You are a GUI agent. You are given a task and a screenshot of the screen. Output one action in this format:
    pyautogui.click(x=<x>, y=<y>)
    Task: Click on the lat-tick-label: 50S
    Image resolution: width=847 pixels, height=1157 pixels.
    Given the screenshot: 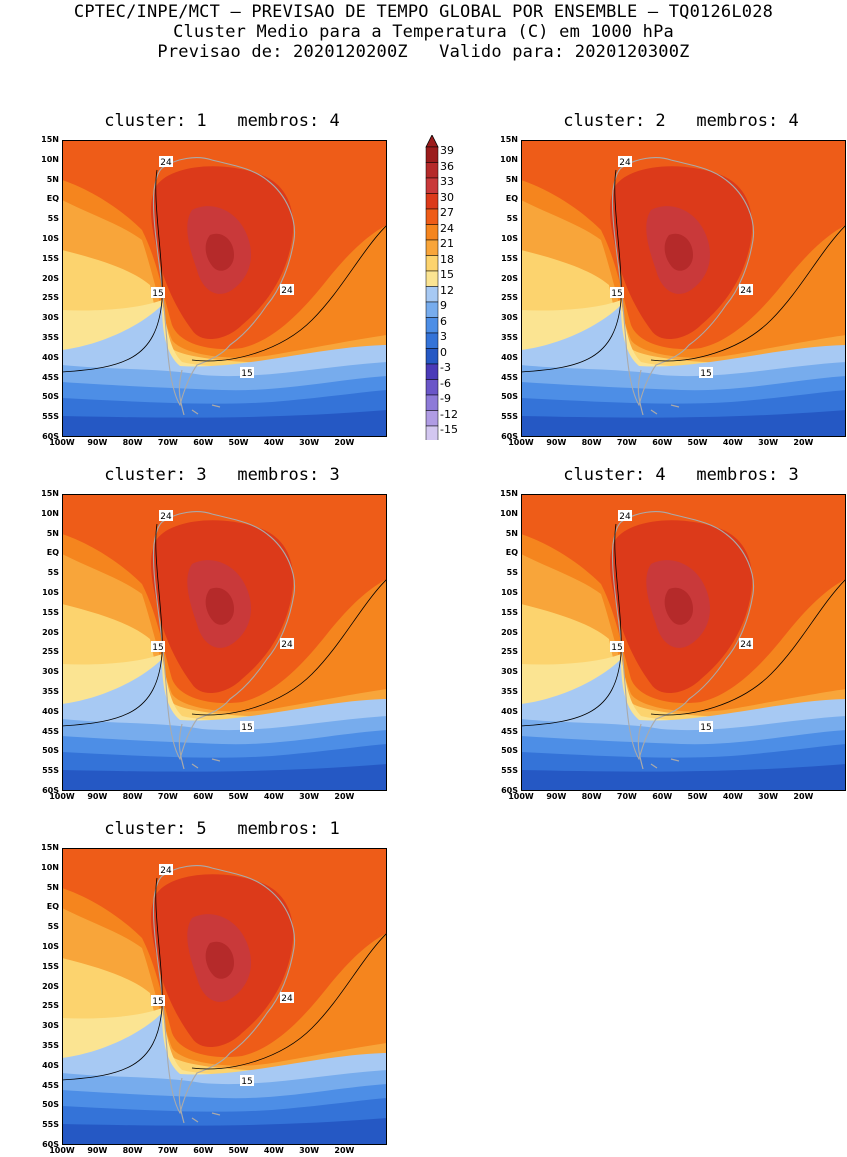 What is the action you would take?
    pyautogui.click(x=50, y=397)
    